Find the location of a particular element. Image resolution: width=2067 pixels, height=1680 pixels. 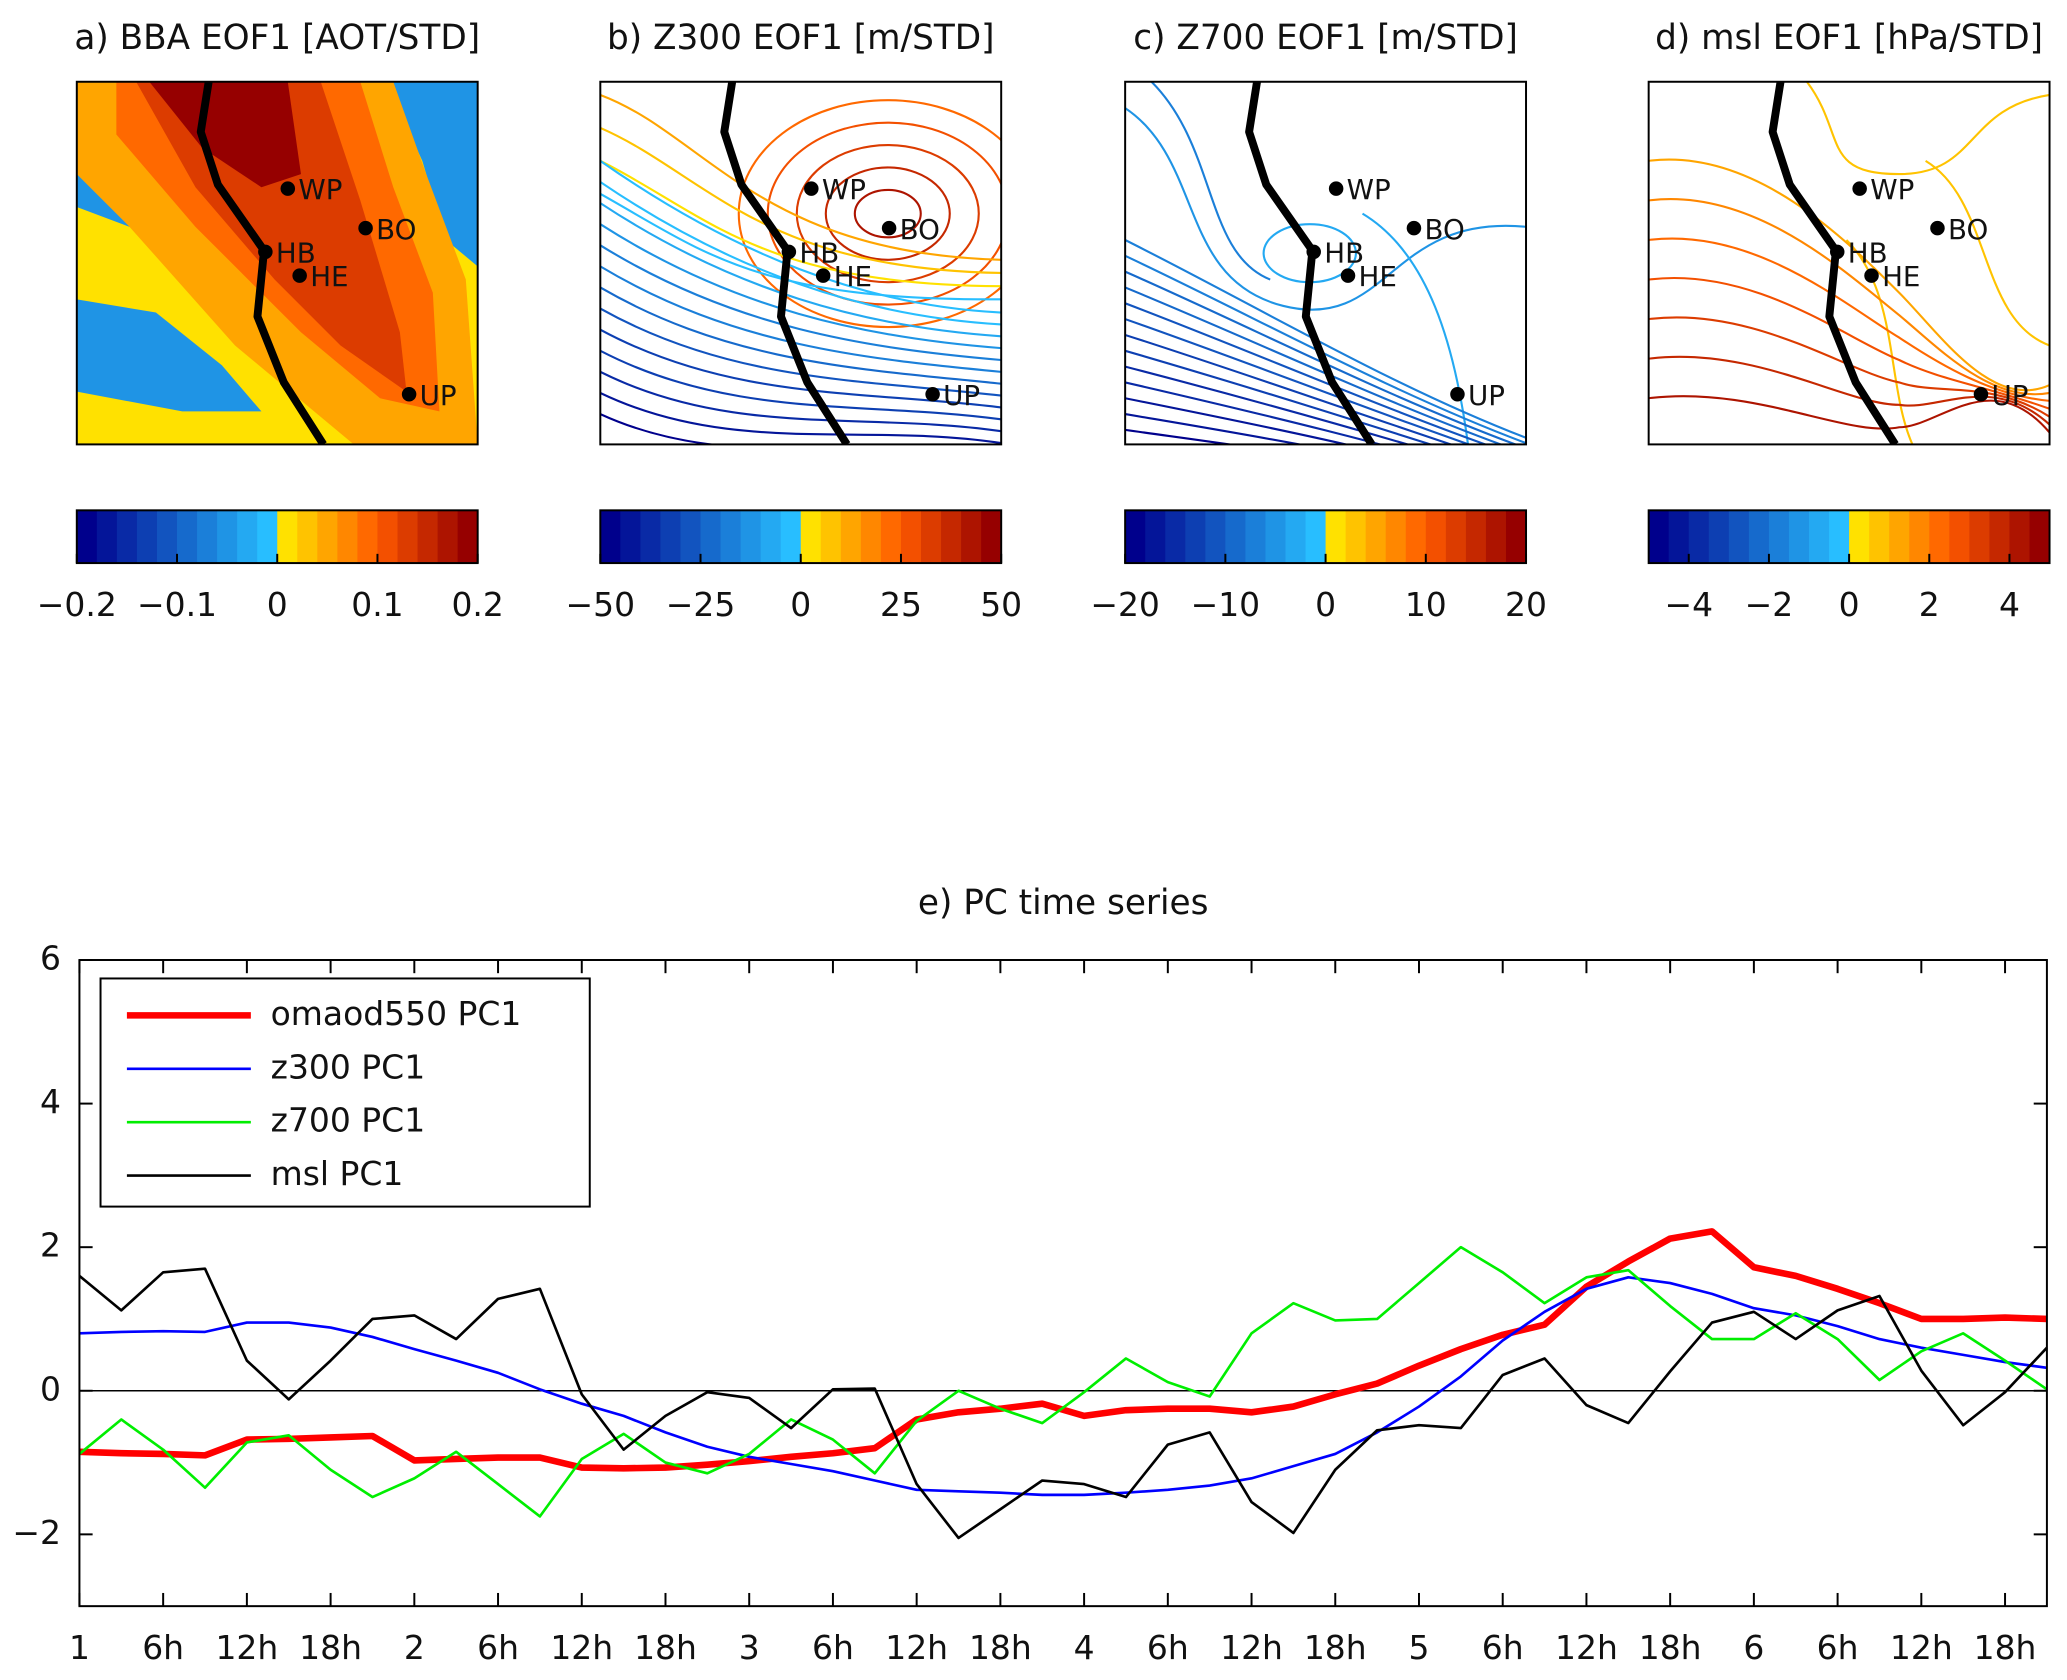

y-tick-label: 6 is located at coordinates (50, 957).